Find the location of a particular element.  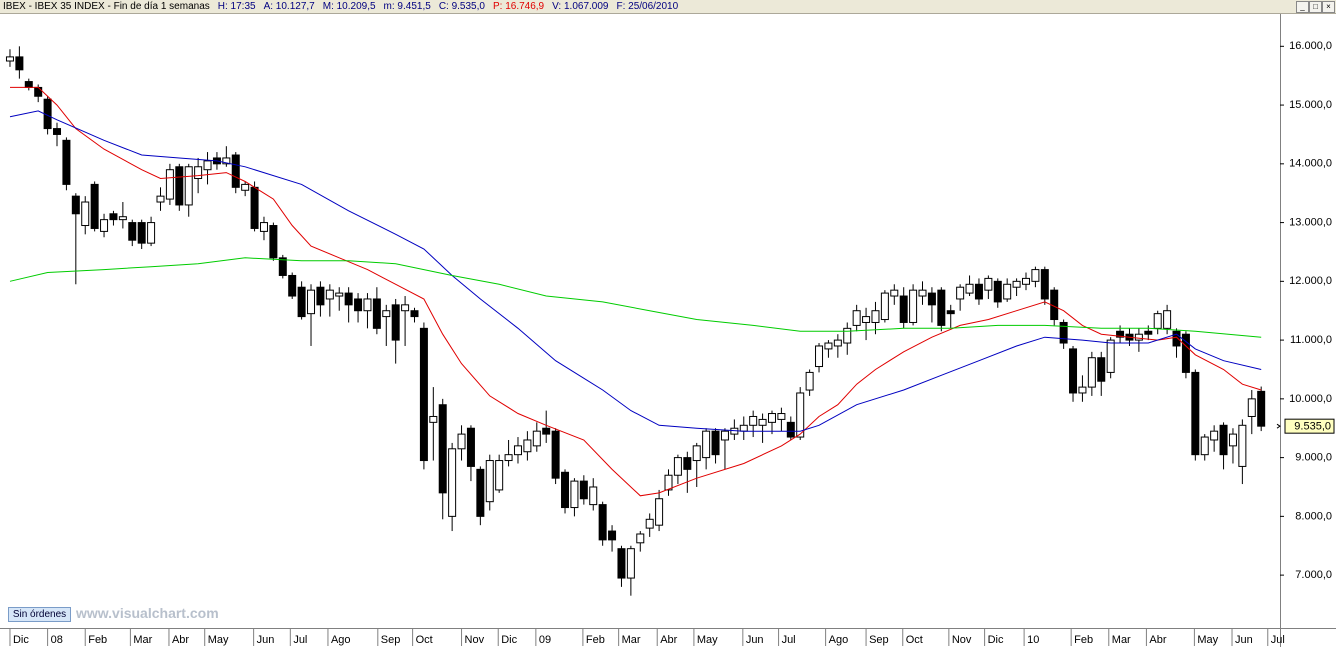

last-price-marker is located at coordinates (1278, 426).